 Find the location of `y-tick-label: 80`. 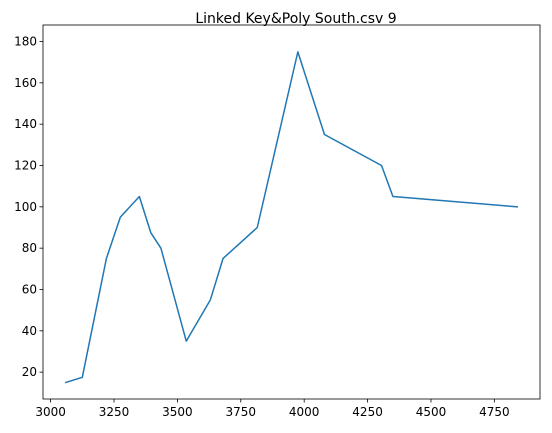

y-tick-label: 80 is located at coordinates (29, 248).